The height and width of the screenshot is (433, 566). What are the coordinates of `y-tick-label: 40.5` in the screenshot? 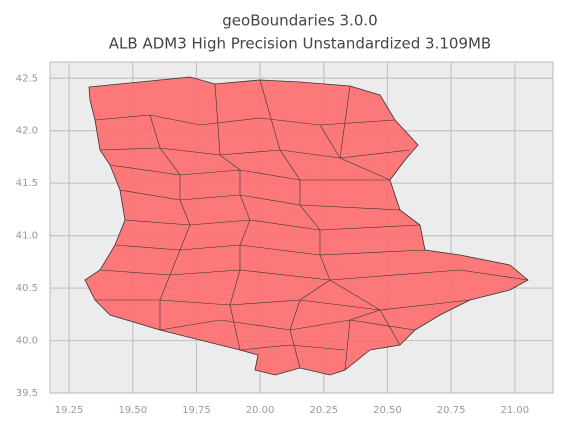 It's located at (27, 288).